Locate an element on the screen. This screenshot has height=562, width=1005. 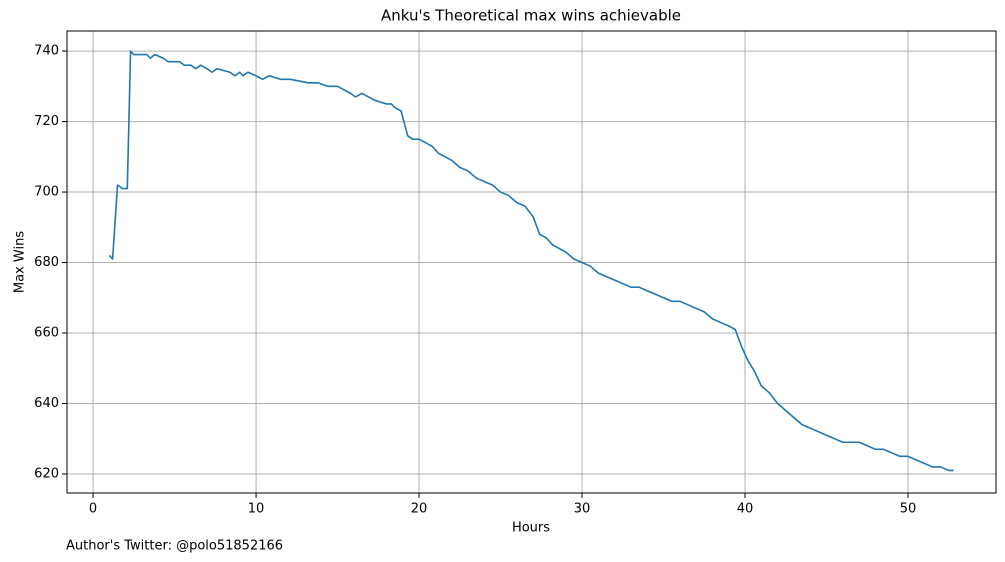
footnote: Author's Twitter: @polo51852166 is located at coordinates (174, 546).